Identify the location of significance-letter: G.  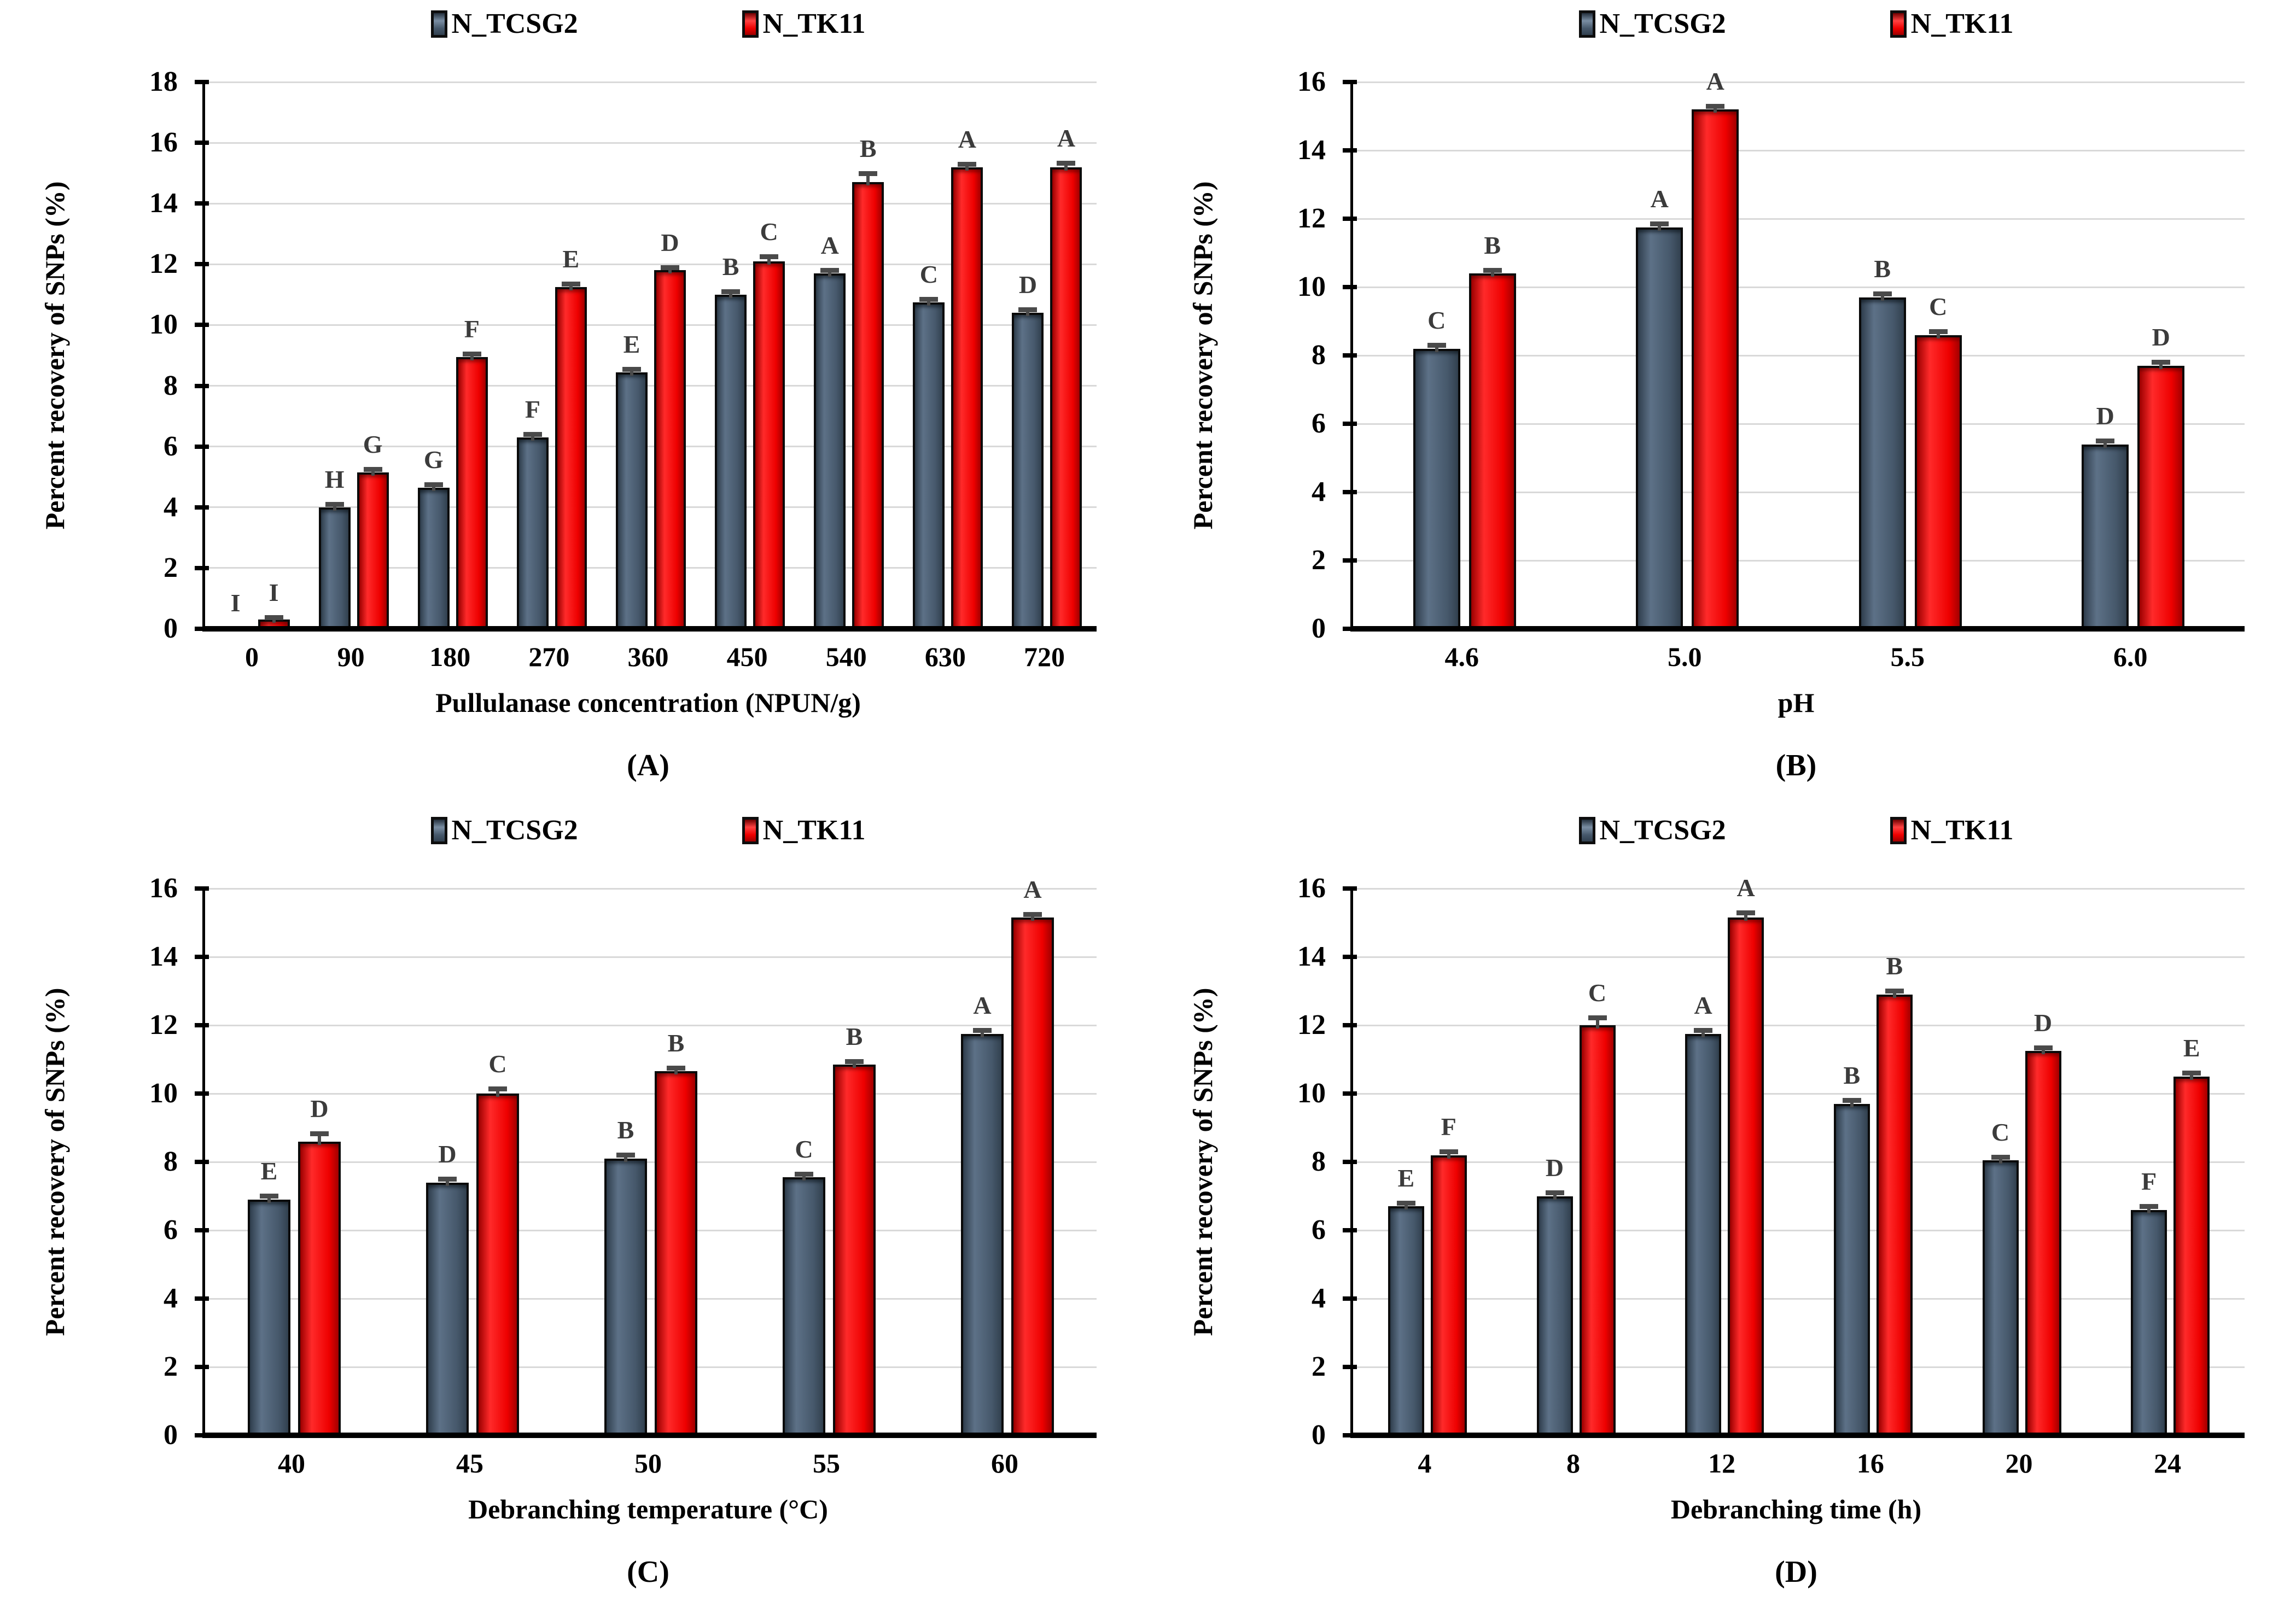
(433, 460).